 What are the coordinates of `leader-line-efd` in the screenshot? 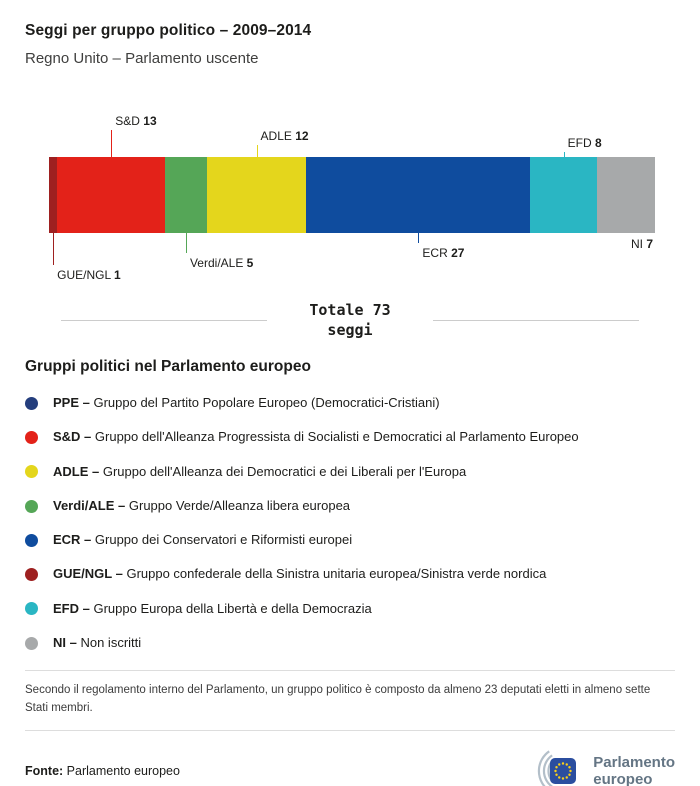 It's located at (564, 154).